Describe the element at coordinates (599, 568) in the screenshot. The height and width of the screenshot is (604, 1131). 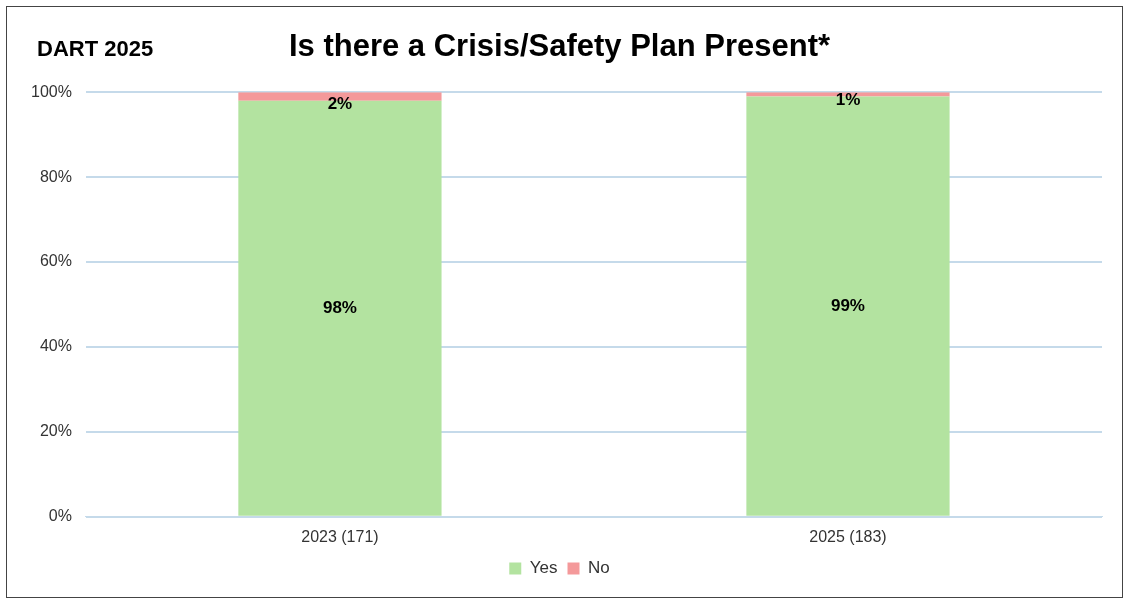
I see `legend-label: No` at that location.